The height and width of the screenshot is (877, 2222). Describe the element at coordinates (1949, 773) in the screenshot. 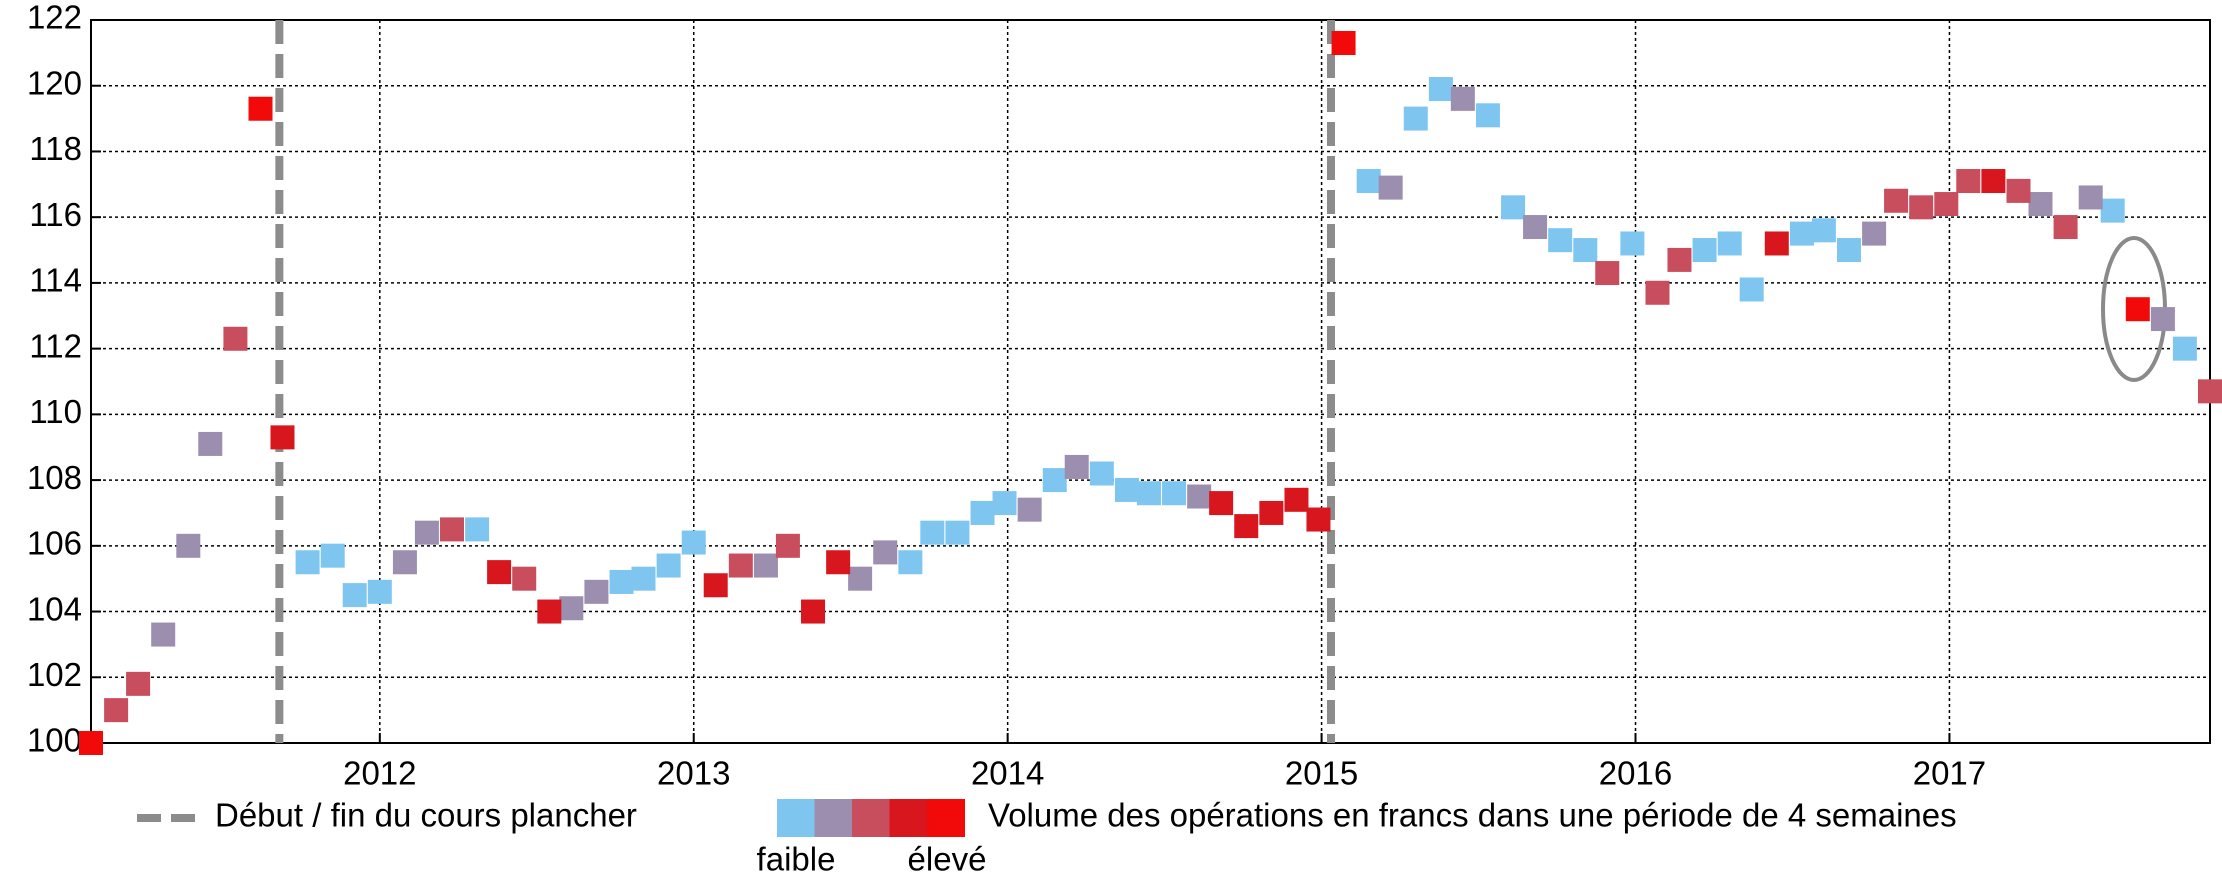

I see `x-tick-label: 2017` at that location.